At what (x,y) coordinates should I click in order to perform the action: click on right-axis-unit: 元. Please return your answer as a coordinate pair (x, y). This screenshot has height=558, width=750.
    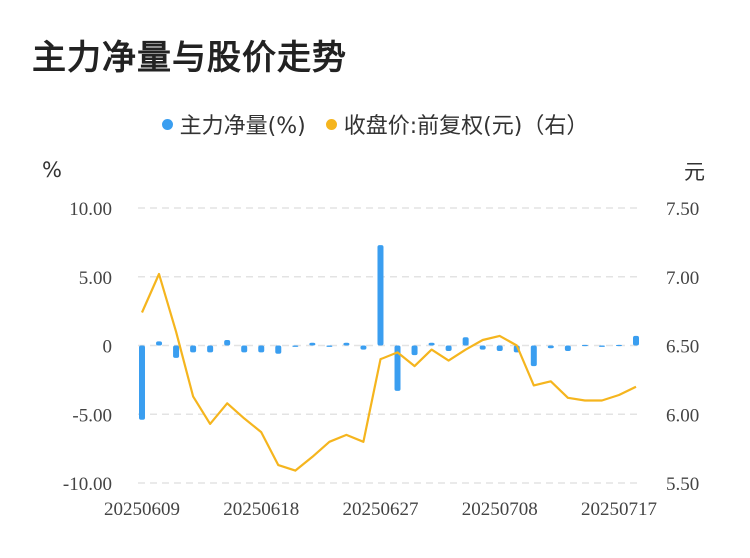
    Looking at the image, I should click on (694, 172).